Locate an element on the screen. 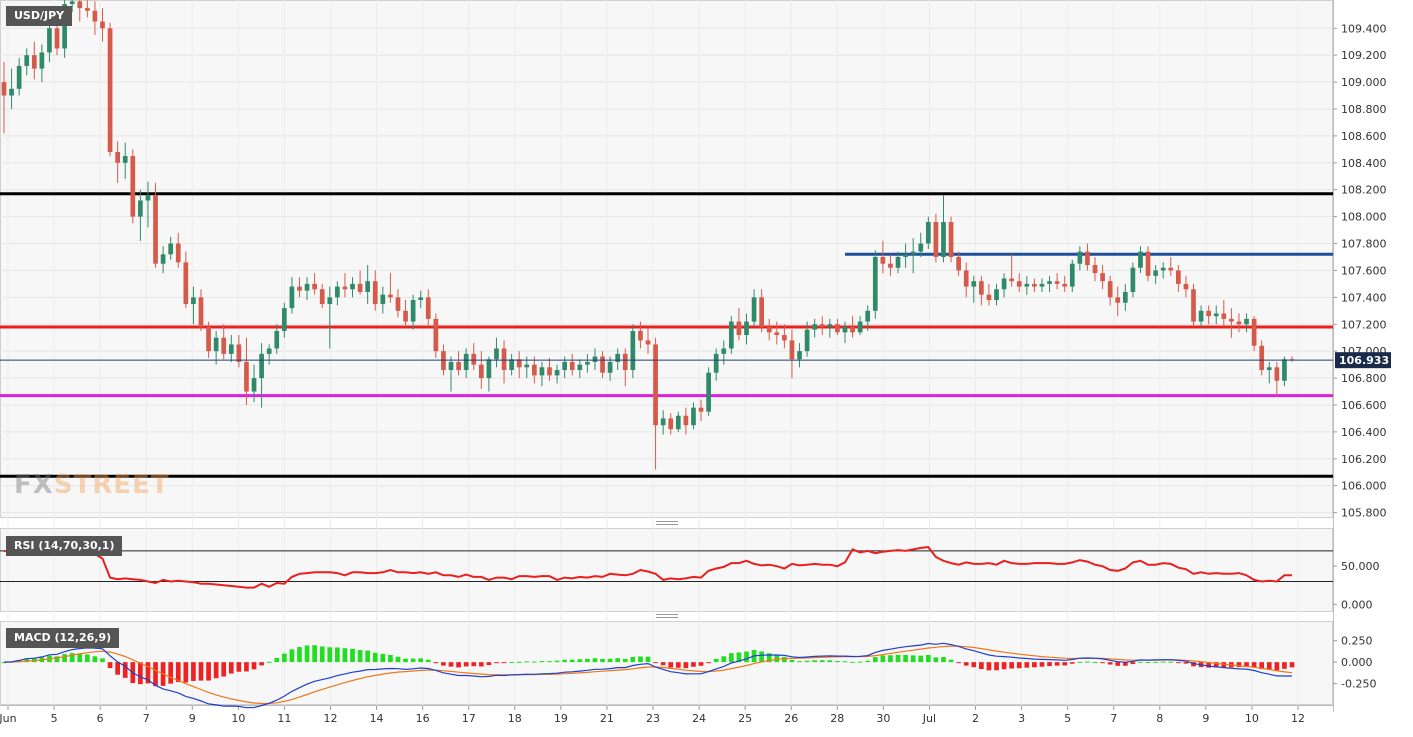  x-tick-label: 2 is located at coordinates (975, 718).